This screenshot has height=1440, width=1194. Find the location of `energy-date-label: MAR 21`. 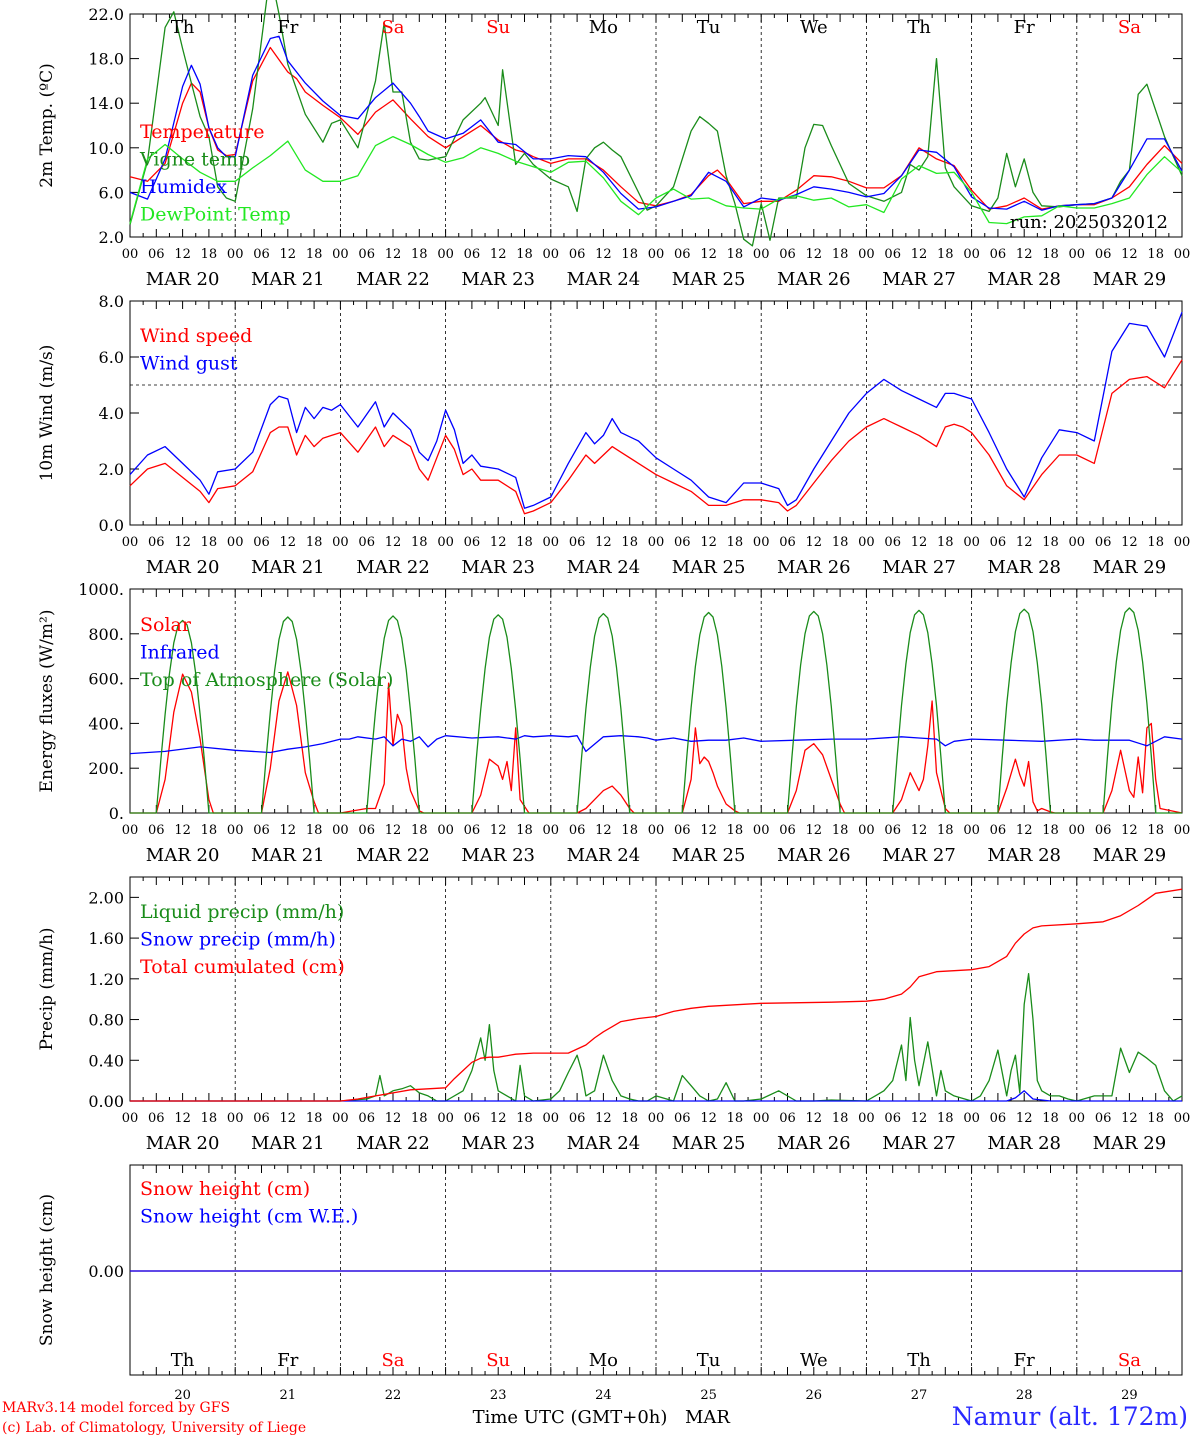

energy-date-label: MAR 21 is located at coordinates (288, 855).